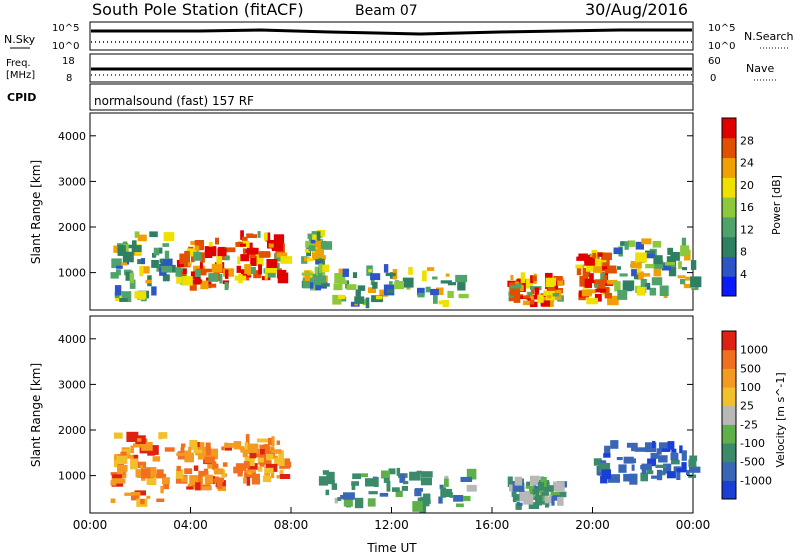 The height and width of the screenshot is (554, 800). Describe the element at coordinates (747, 163) in the screenshot. I see `power-colorbar-tick: 24` at that location.